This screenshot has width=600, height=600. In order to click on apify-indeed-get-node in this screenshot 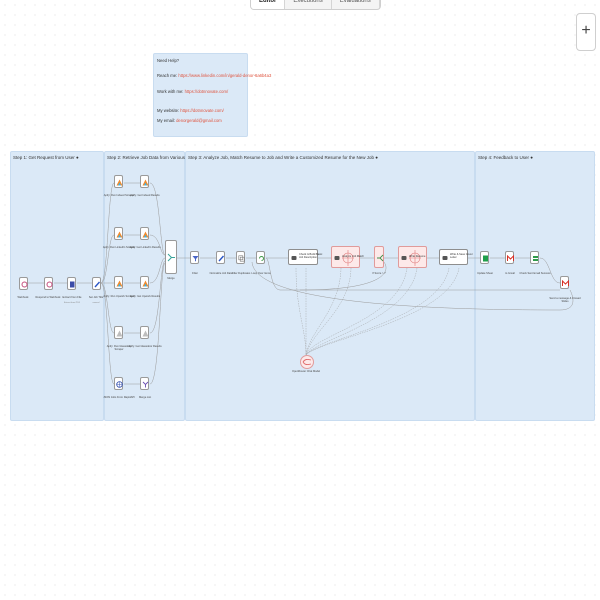, I will do `click(144, 181)`.